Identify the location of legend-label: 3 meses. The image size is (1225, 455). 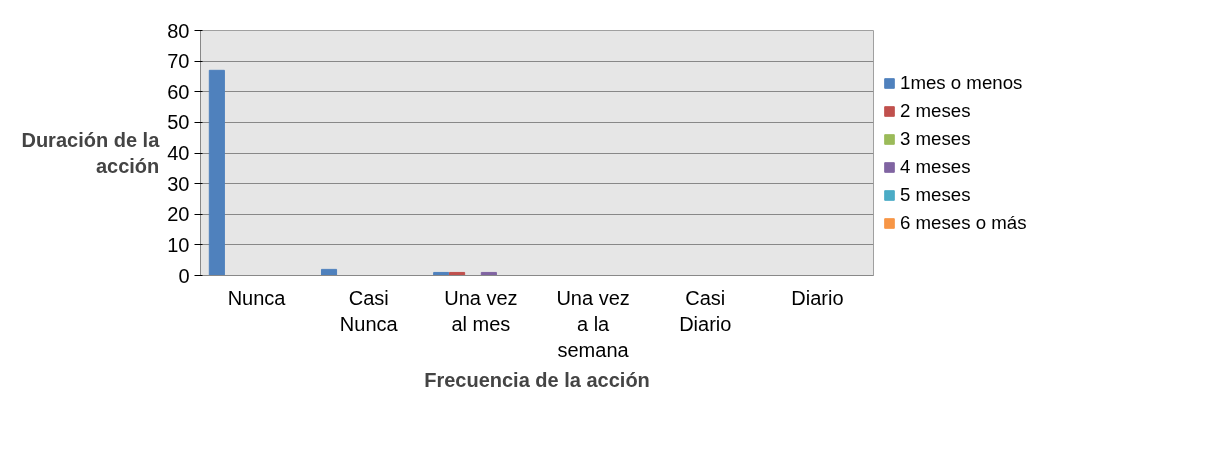
(935, 138).